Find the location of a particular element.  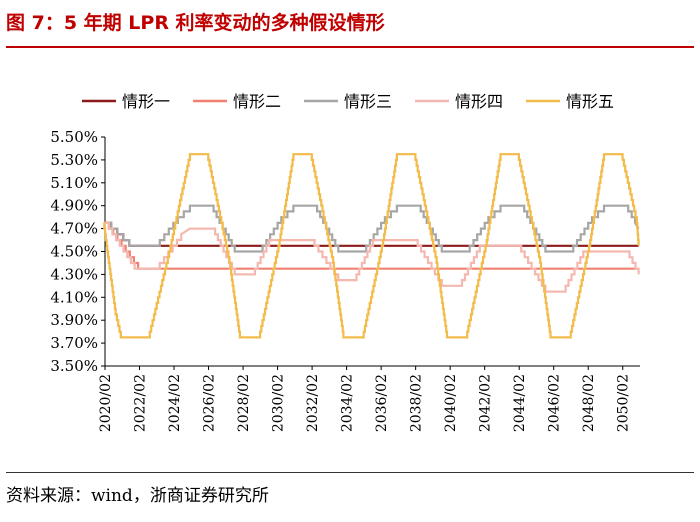

x-tick-label: 2032/02 is located at coordinates (313, 403).